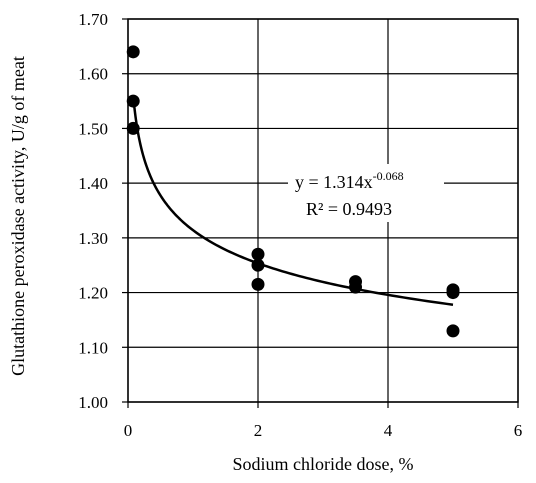 Image resolution: width=536 pixels, height=483 pixels. Describe the element at coordinates (258, 430) in the screenshot. I see `x-tick-label: 2` at that location.